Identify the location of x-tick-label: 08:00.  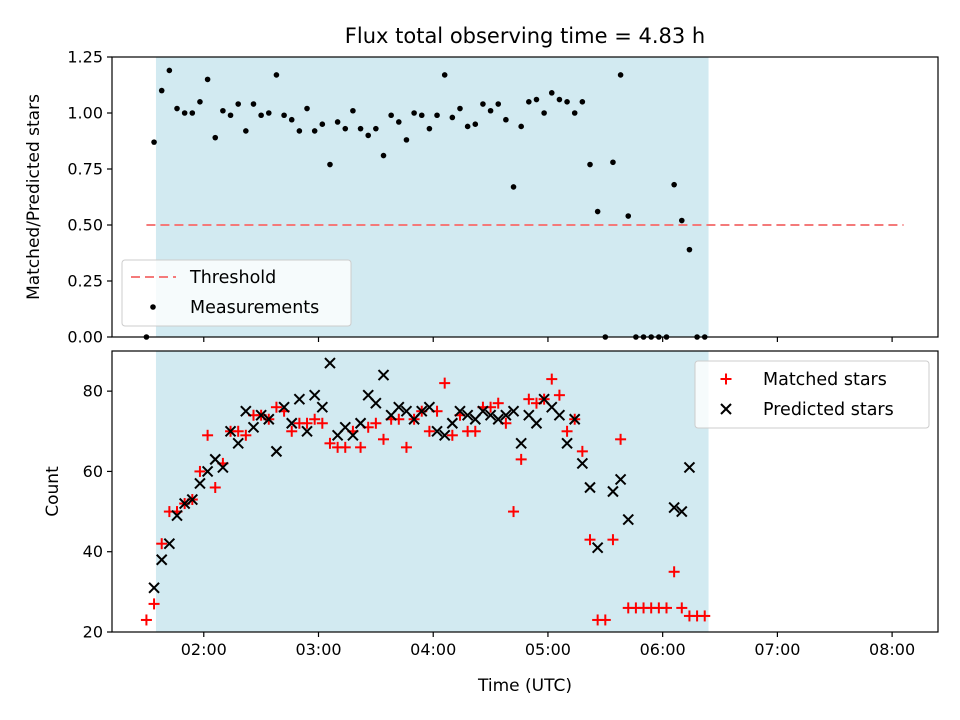
(892, 649).